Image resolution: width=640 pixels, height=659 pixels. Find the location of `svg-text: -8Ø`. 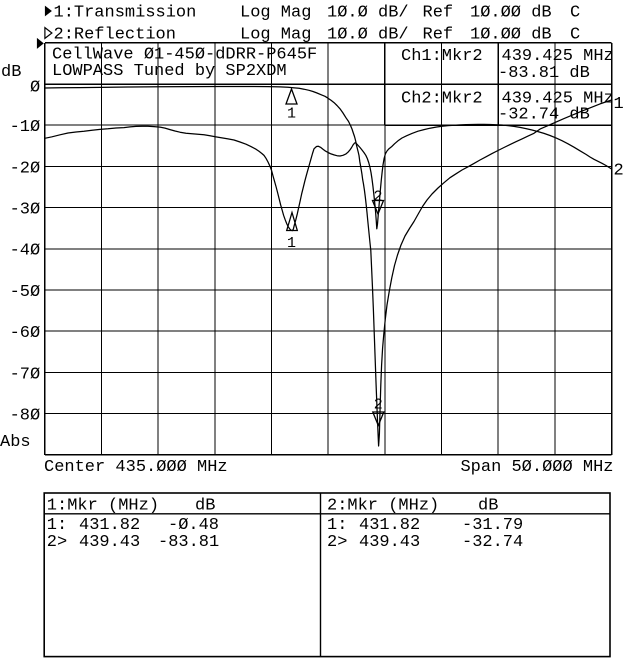

svg-text: -8Ø is located at coordinates (25, 416).